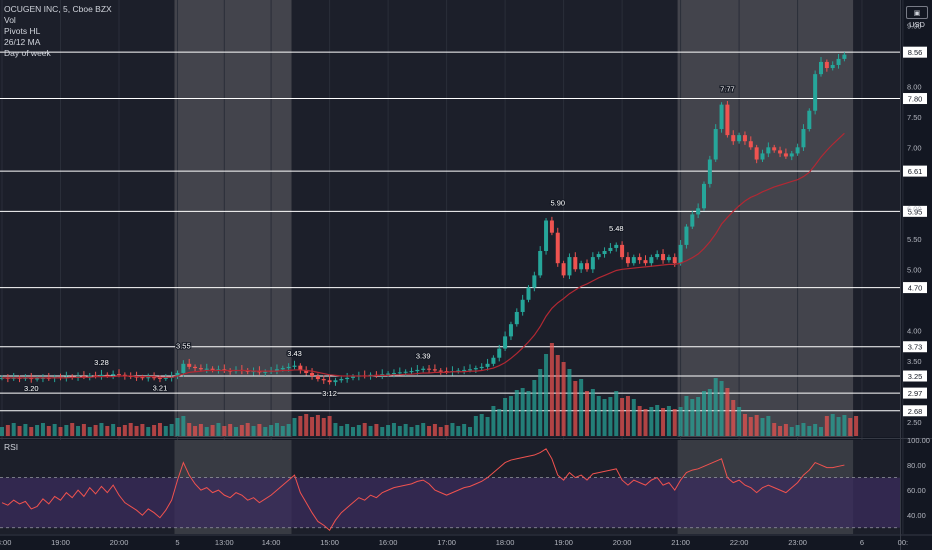 The image size is (932, 550). Describe the element at coordinates (680, 542) in the screenshot. I see `time-tick-12: 21:00` at that location.